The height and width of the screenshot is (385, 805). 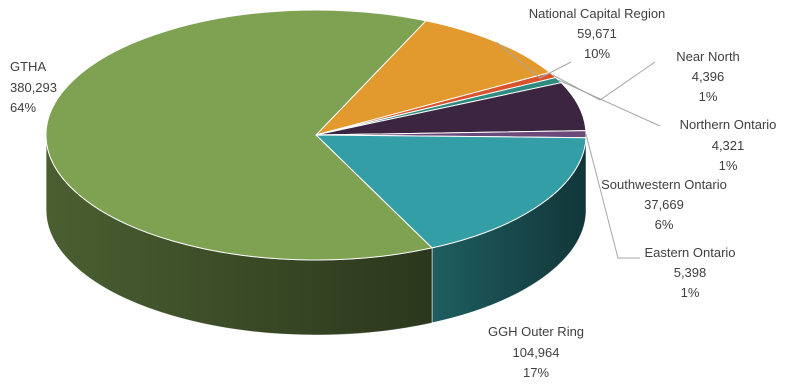 I want to click on label-ggh-outer-ring: GGH Outer Ring 104,964 17%, so click(x=536, y=352).